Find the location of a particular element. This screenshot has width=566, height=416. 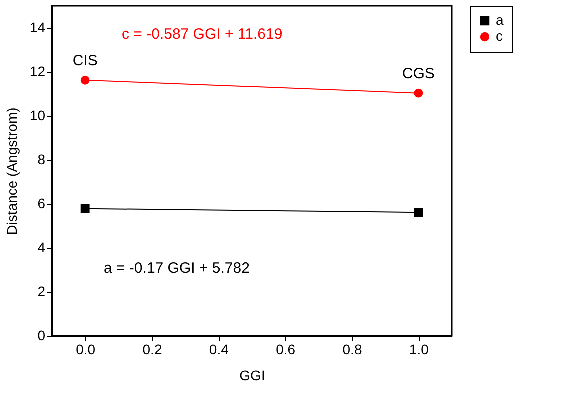

y-tick-label: 10 is located at coordinates (38, 116).